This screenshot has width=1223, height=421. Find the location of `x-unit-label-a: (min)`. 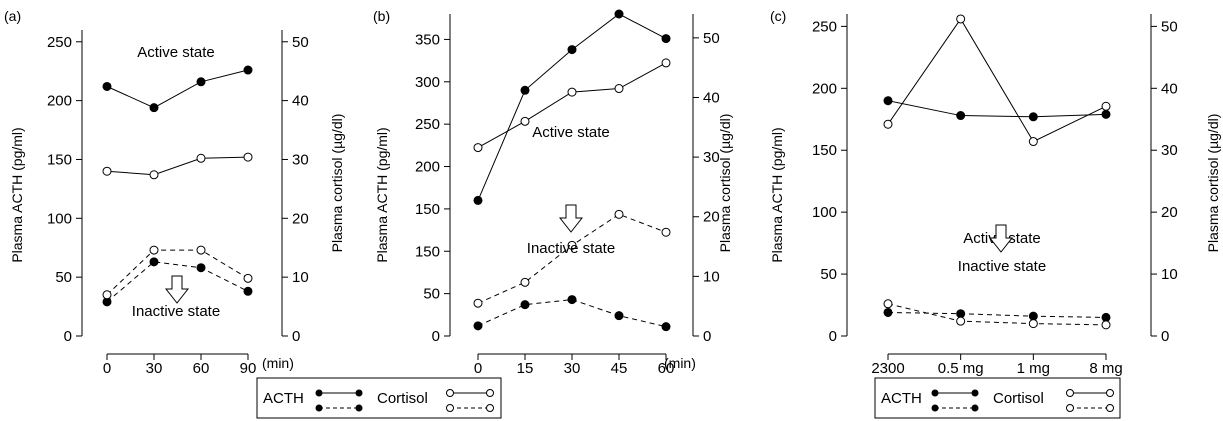

x-unit-label-a: (min) is located at coordinates (278, 363).